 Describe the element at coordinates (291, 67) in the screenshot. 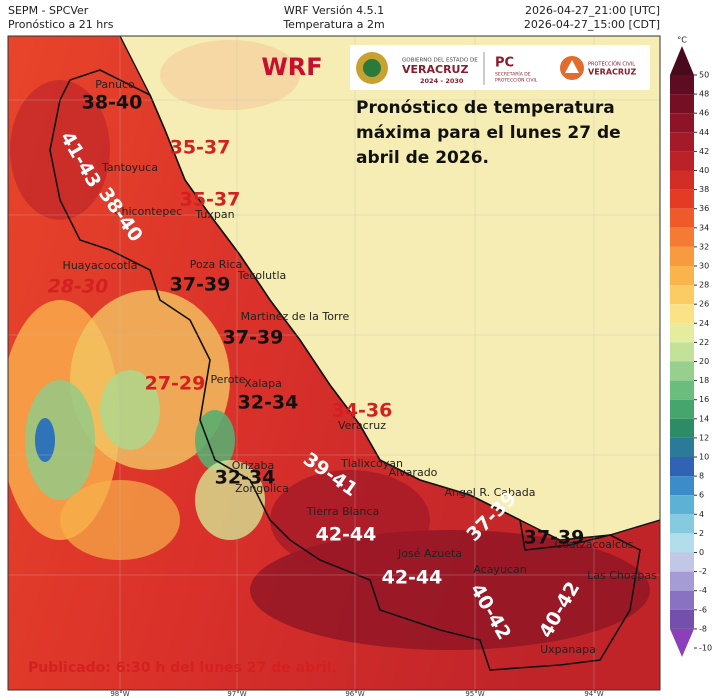

I see `model-label: WRF` at that location.